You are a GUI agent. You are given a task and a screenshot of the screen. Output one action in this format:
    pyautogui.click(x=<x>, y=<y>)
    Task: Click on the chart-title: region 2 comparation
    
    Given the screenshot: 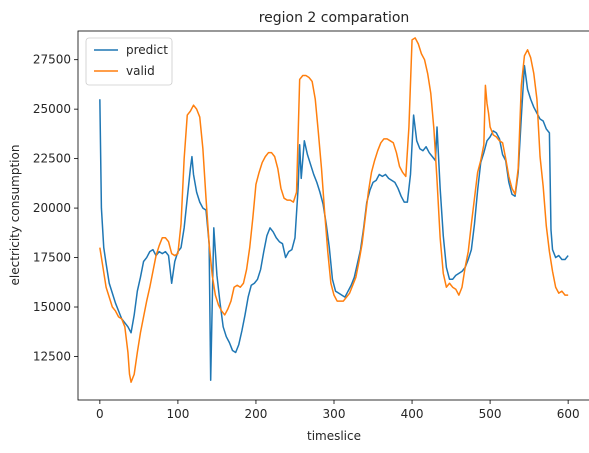 What is the action you would take?
    pyautogui.click(x=334, y=18)
    